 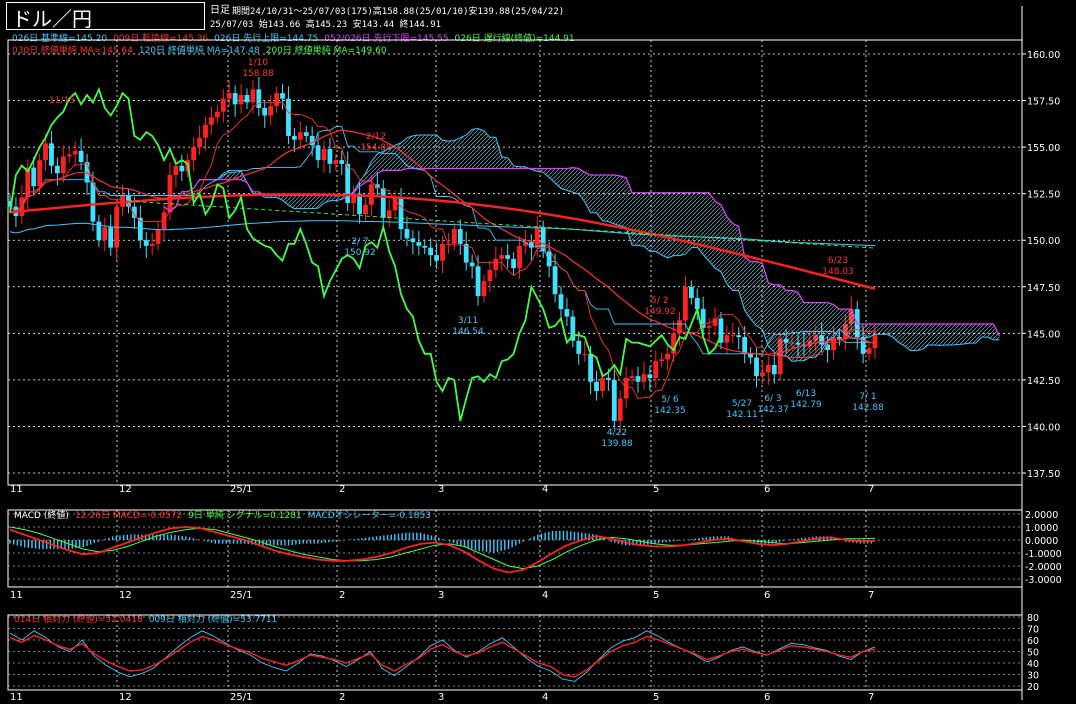 I want to click on annotation-date: 4/22, so click(x=617, y=433).